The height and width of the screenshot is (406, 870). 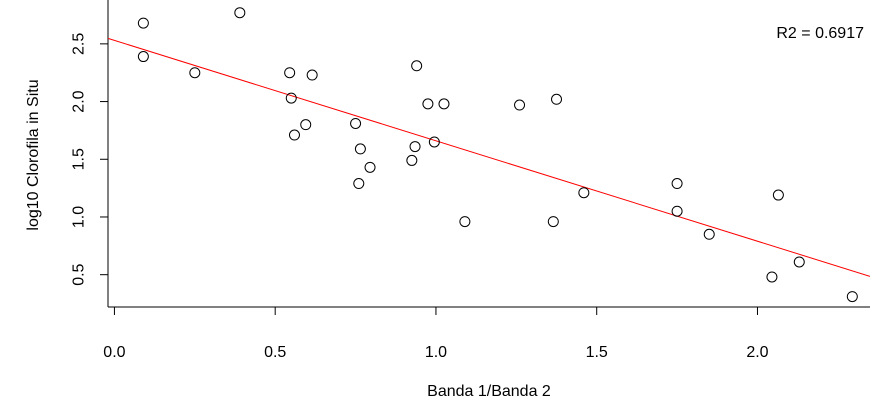 I want to click on x-tick-label: 0.0, so click(x=114, y=352).